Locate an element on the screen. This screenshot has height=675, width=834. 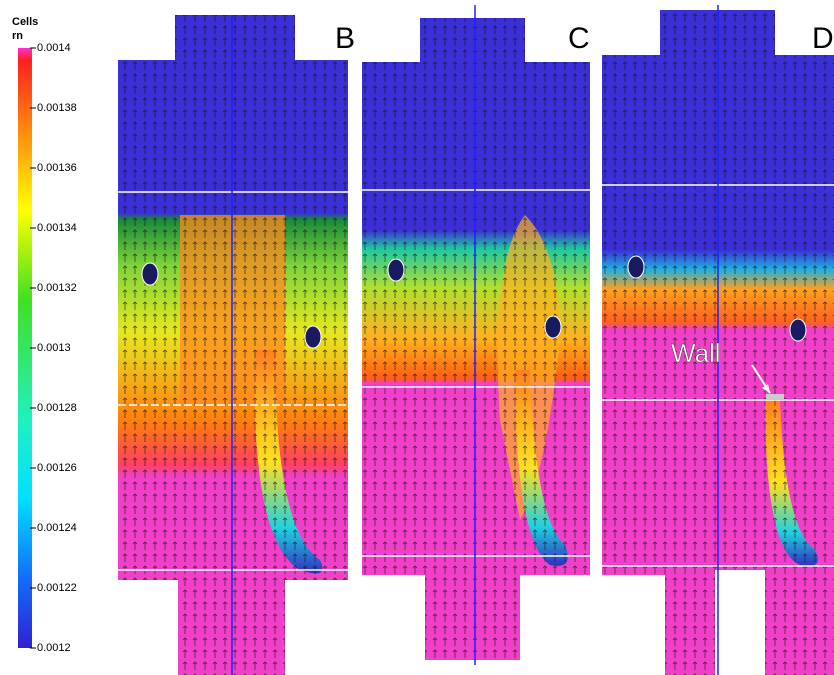
colorbar-tick-label: 0.00132 is located at coordinates (57, 288).